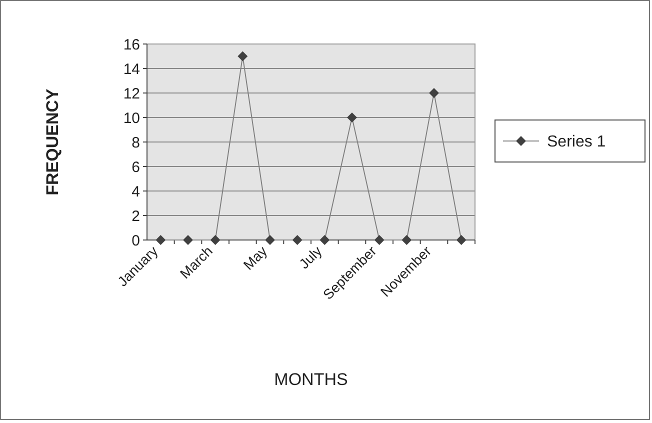  Describe the element at coordinates (576, 142) in the screenshot. I see `legend-label: Series 1` at that location.